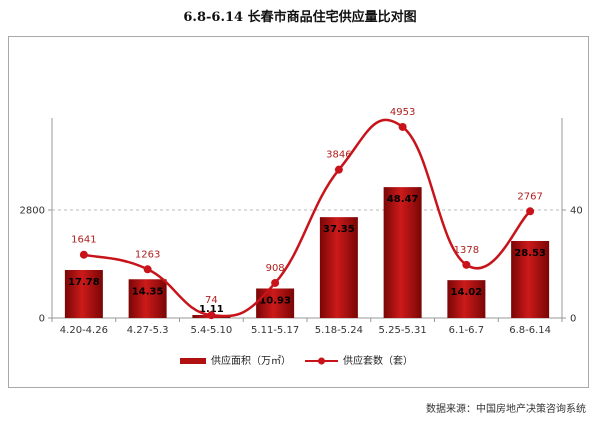 The height and width of the screenshot is (424, 600). What do you see at coordinates (403, 330) in the screenshot?
I see `x-tick-label: 5.25-5.31` at bounding box center [403, 330].